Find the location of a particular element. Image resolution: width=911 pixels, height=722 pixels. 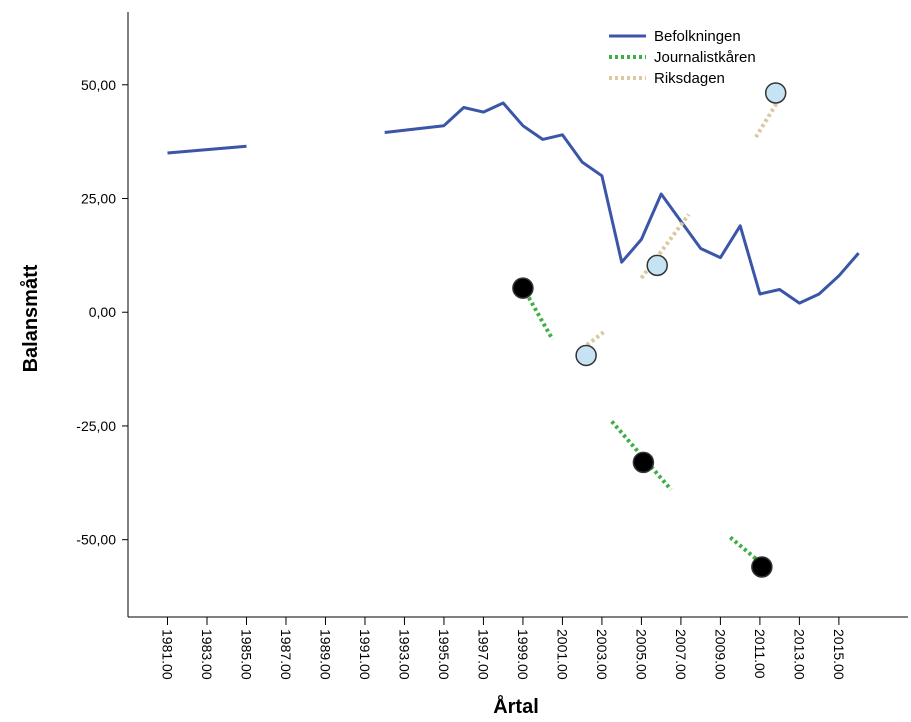

legend-label: Journalistkåren is located at coordinates (705, 57).